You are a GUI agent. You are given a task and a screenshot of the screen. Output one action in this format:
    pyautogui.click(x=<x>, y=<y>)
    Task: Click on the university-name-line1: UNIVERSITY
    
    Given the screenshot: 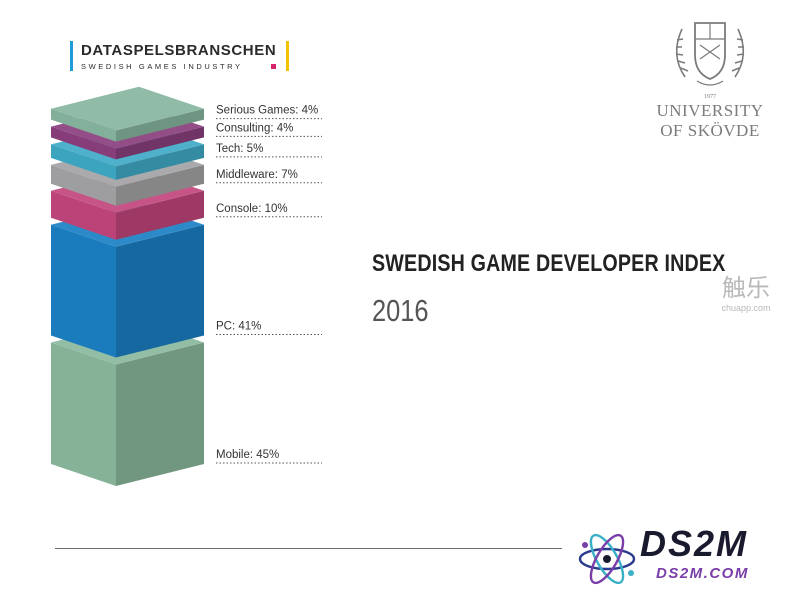 What is the action you would take?
    pyautogui.click(x=710, y=110)
    